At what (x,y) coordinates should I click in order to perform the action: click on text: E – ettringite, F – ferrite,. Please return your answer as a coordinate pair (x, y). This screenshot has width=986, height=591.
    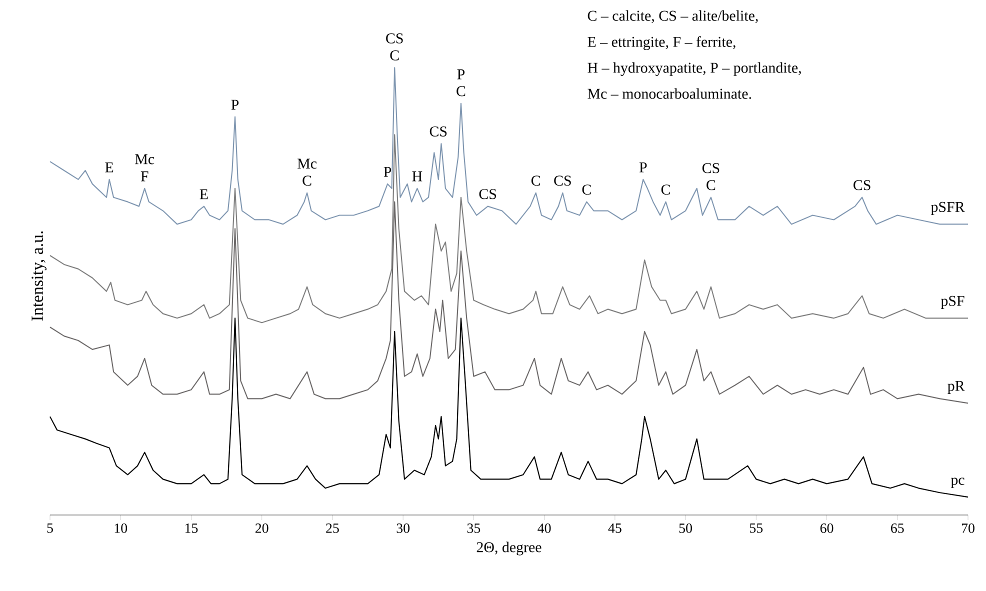
    Looking at the image, I should click on (662, 43).